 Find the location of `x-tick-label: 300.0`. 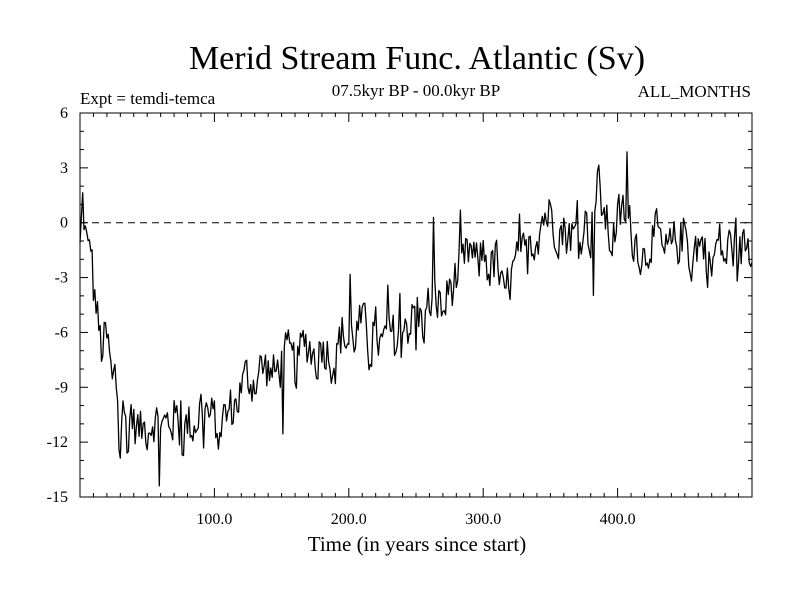

x-tick-label: 300.0 is located at coordinates (483, 519).